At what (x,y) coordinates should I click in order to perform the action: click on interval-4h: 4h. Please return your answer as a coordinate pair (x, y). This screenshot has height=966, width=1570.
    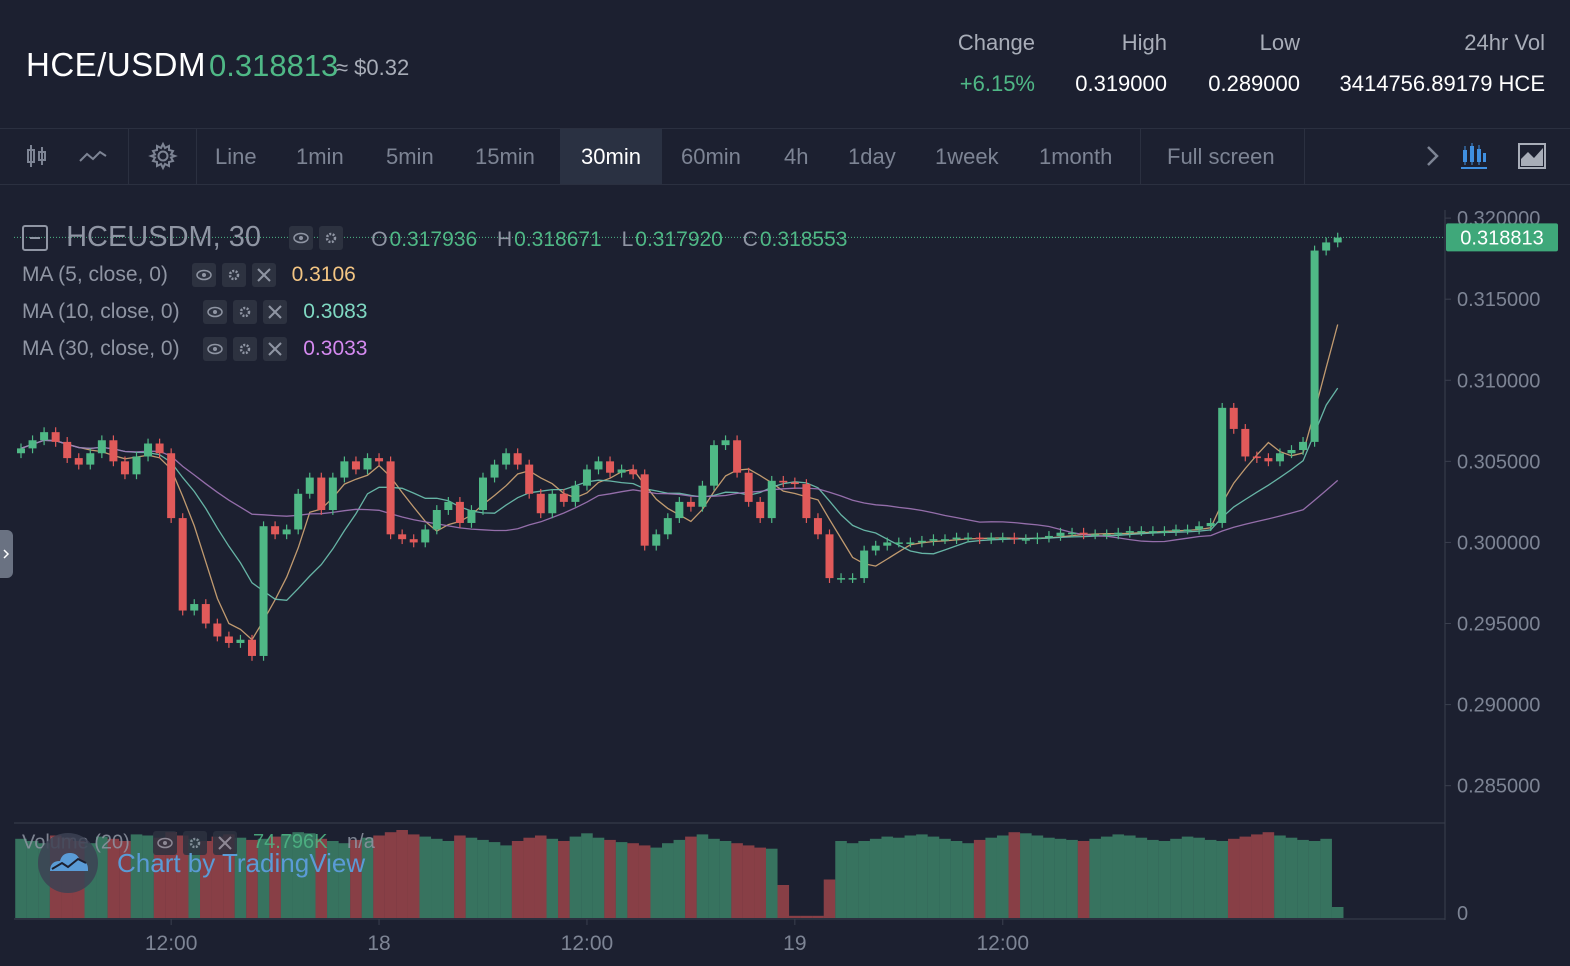
    Looking at the image, I should click on (796, 156).